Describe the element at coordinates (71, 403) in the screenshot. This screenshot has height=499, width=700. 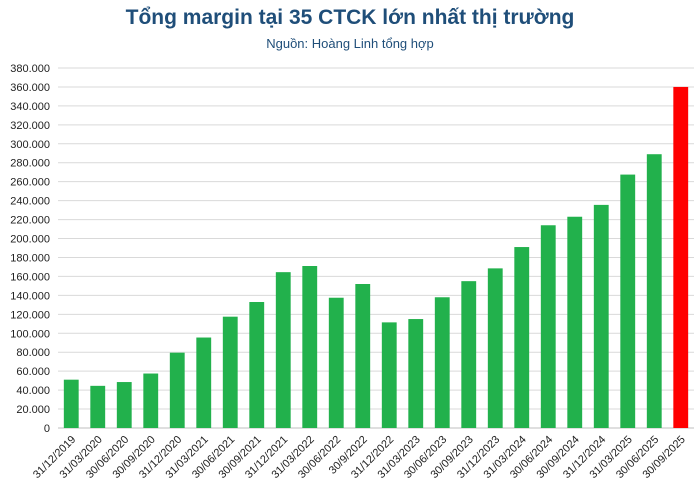
I see `bar-31/12/2019` at that location.